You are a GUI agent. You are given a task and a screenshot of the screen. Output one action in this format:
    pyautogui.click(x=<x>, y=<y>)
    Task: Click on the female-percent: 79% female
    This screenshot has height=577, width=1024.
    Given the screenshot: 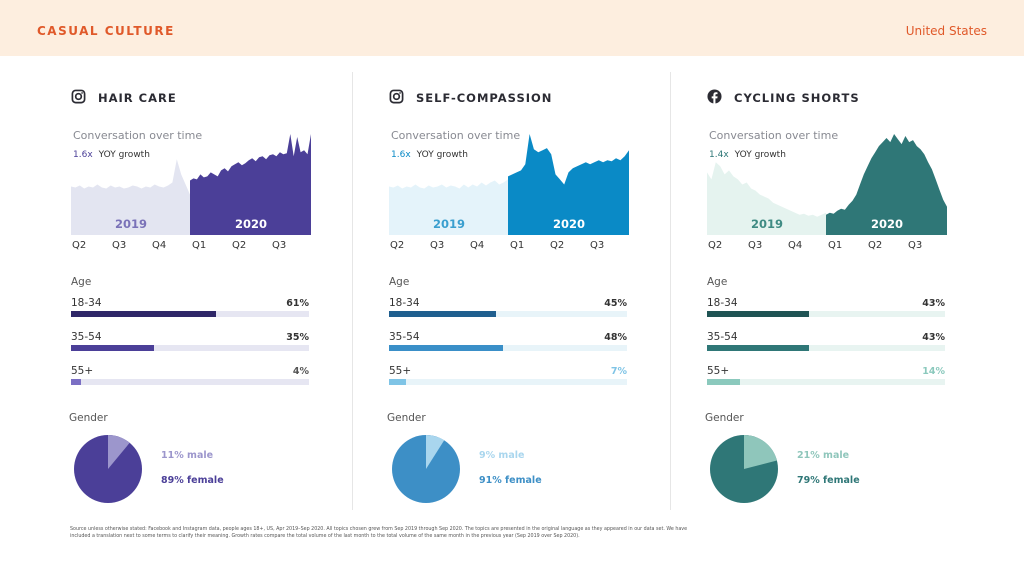 What is the action you would take?
    pyautogui.click(x=828, y=480)
    